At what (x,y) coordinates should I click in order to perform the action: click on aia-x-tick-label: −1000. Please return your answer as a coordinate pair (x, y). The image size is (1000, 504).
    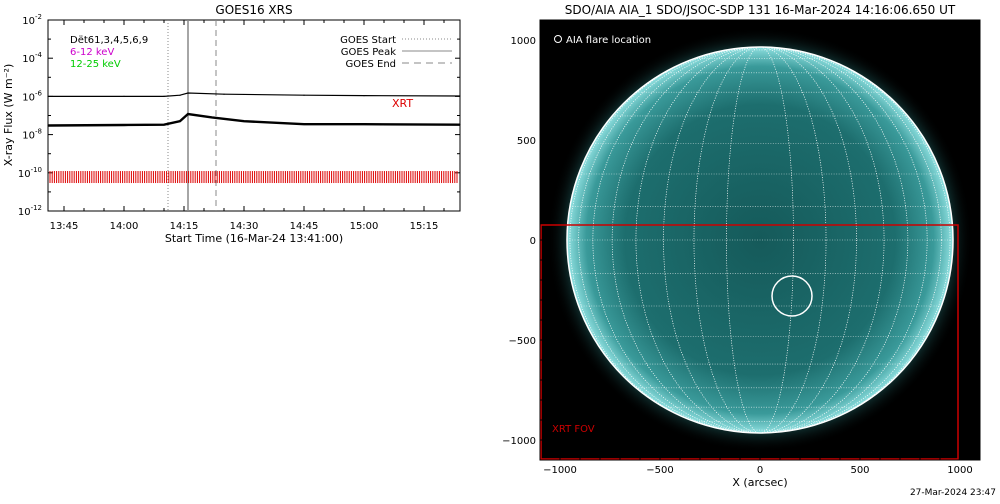
    Looking at the image, I should click on (560, 470).